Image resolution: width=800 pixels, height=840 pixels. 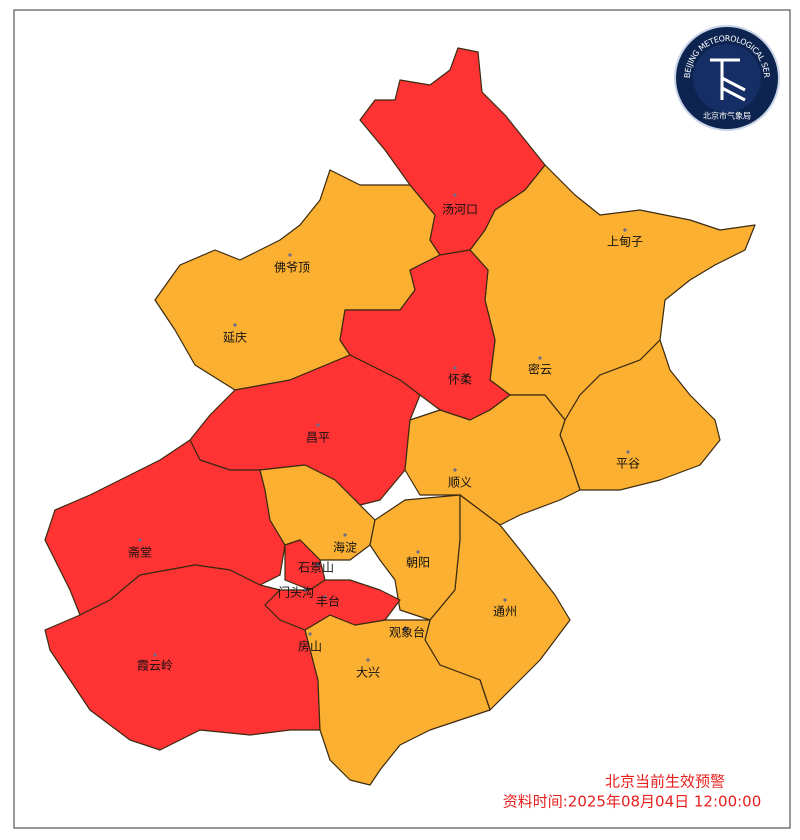 What do you see at coordinates (540, 369) in the screenshot?
I see `station-label: 密云` at bounding box center [540, 369].